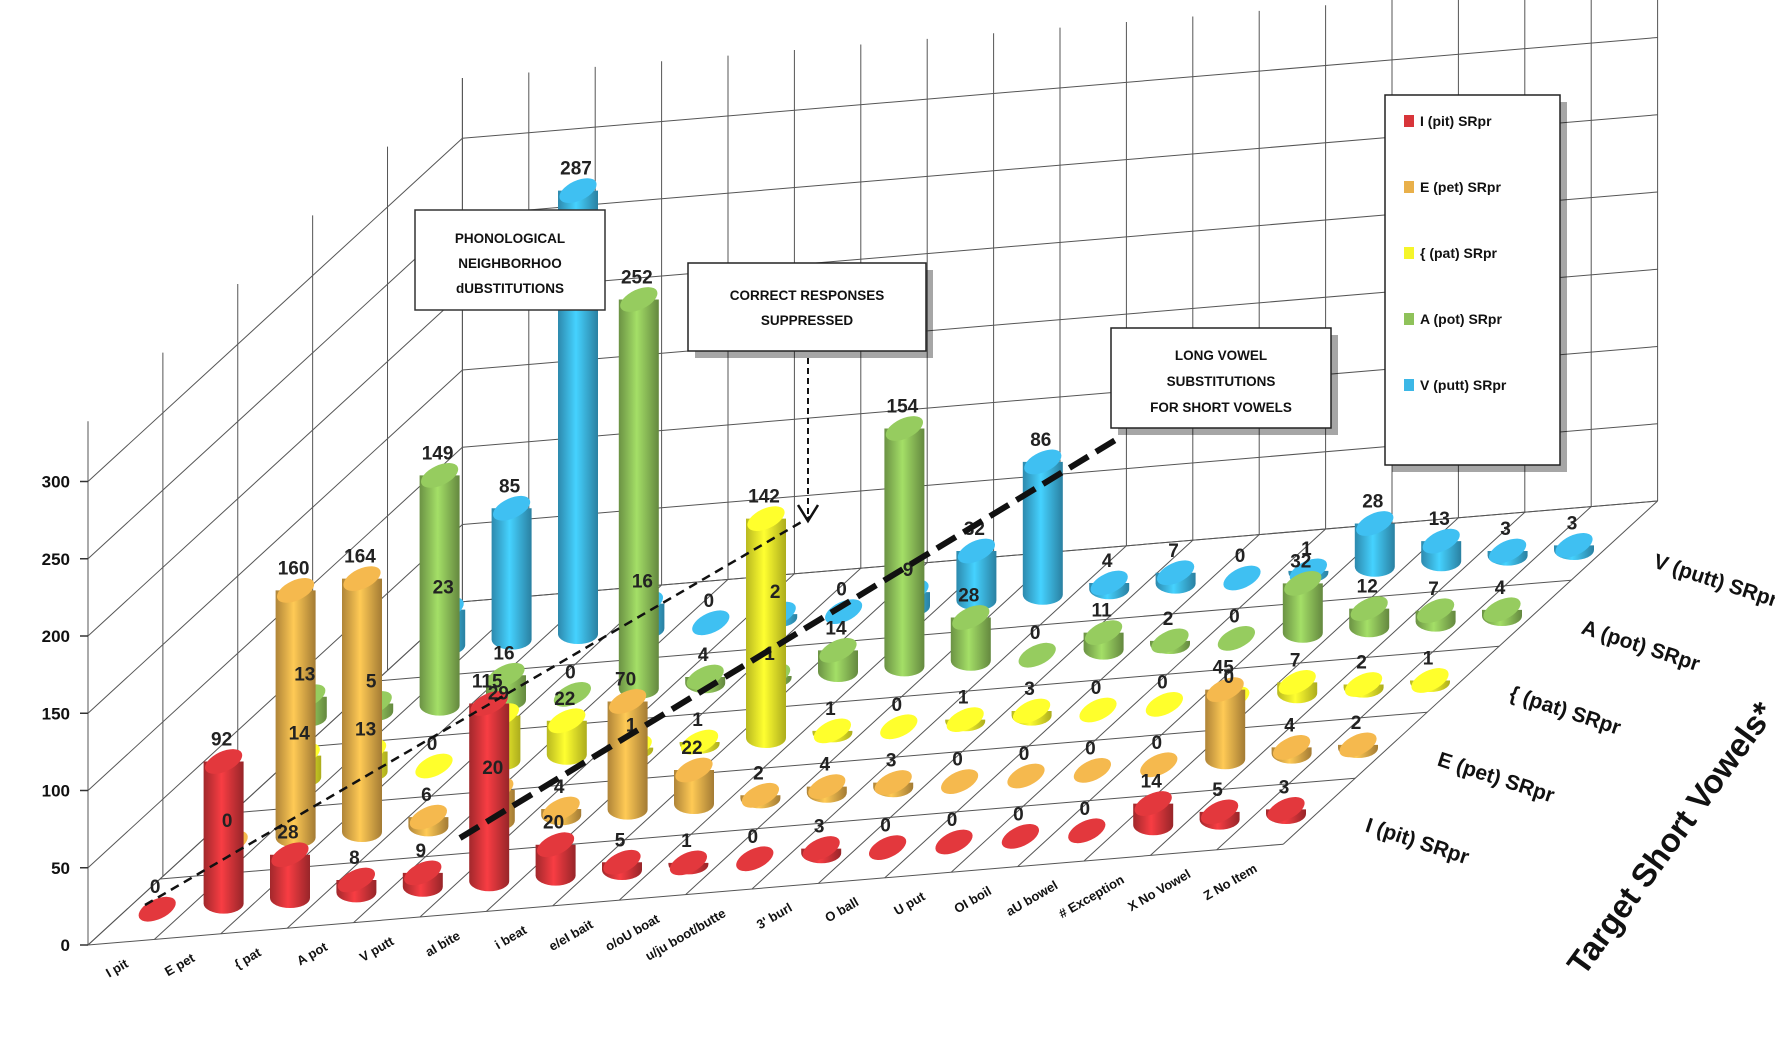  I want to click on bar-value-label: 32, so click(1300, 561).